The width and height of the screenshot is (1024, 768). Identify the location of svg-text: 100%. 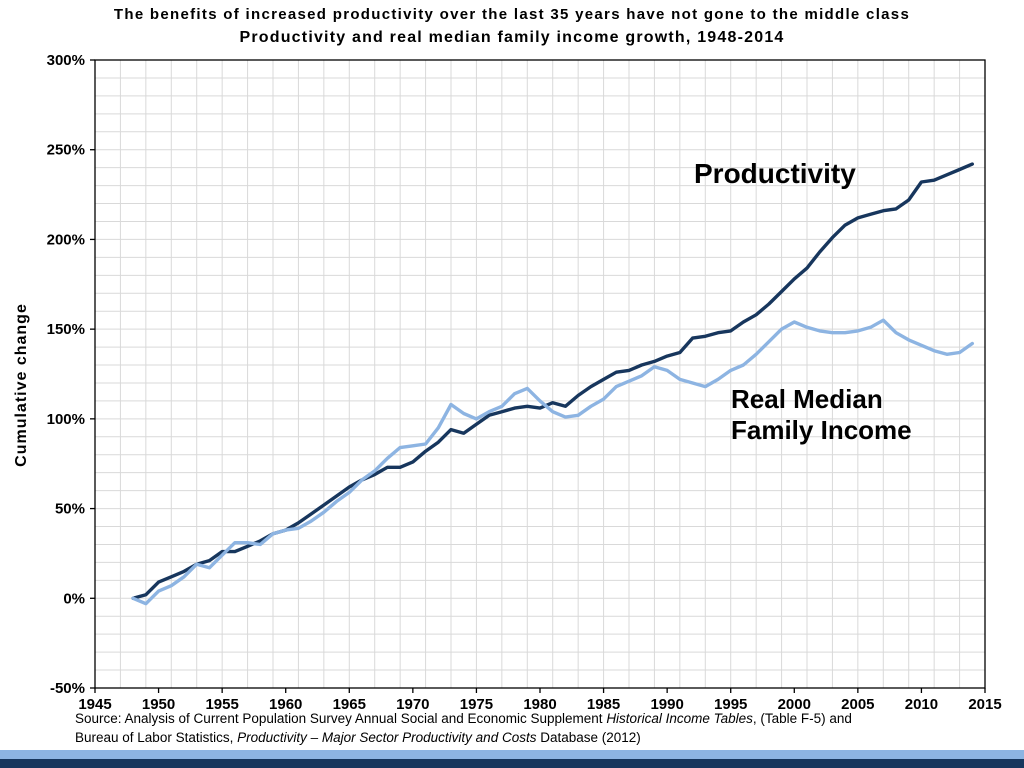
(66, 419).